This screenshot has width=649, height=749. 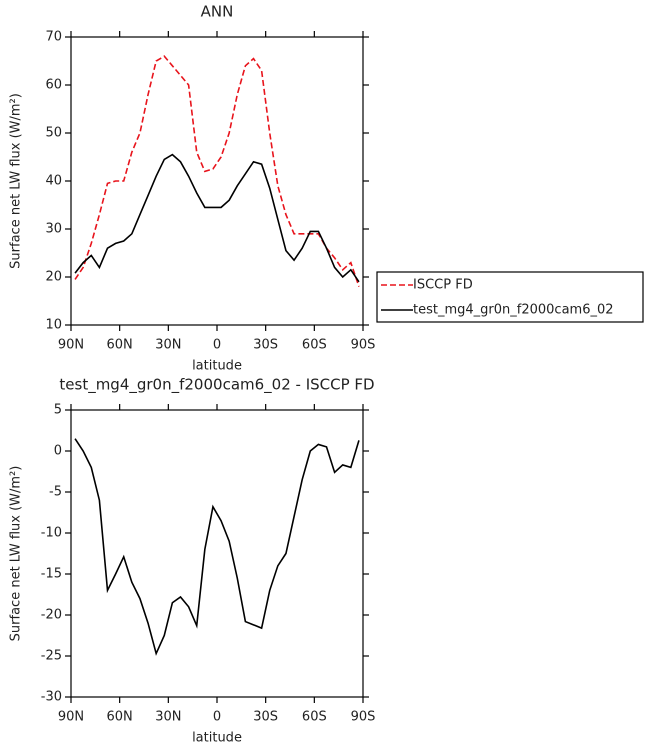 I want to click on legend-label: ISCCP FD, so click(x=443, y=285).